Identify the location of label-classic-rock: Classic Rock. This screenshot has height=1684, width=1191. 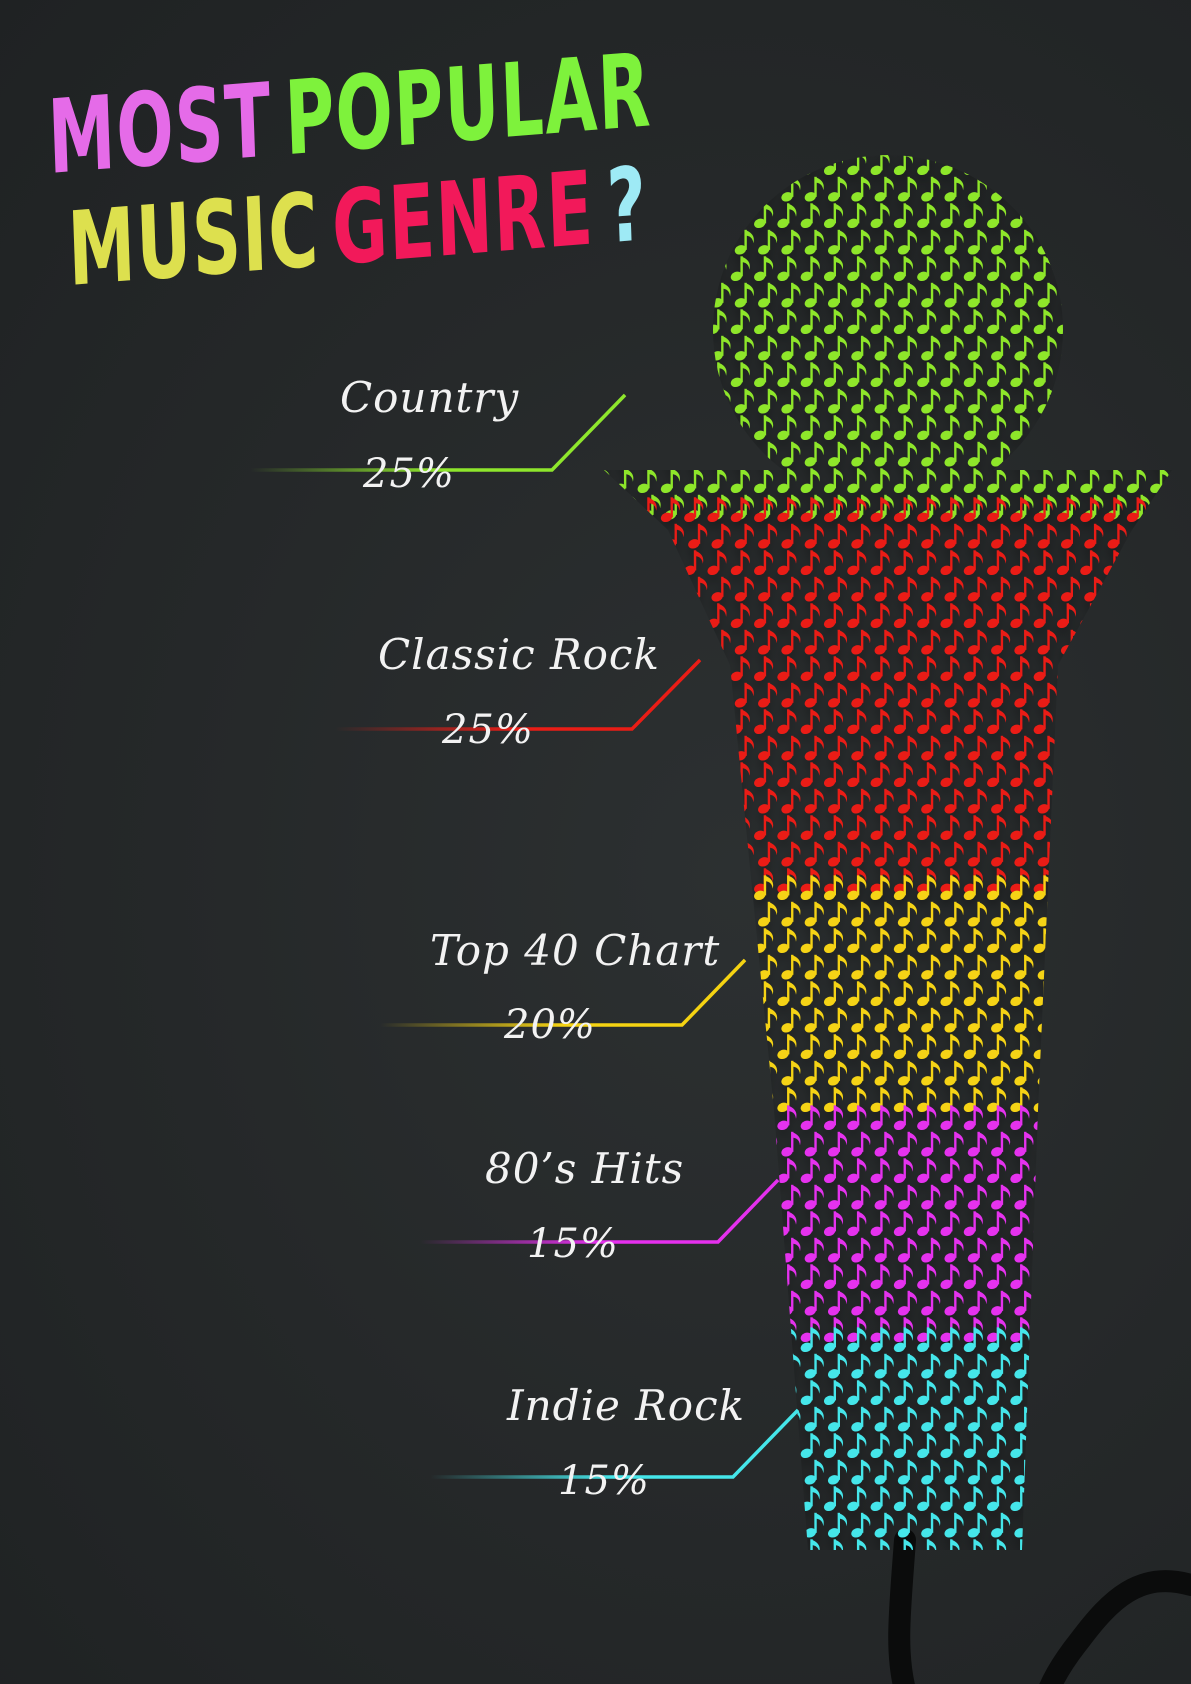
(519, 654).